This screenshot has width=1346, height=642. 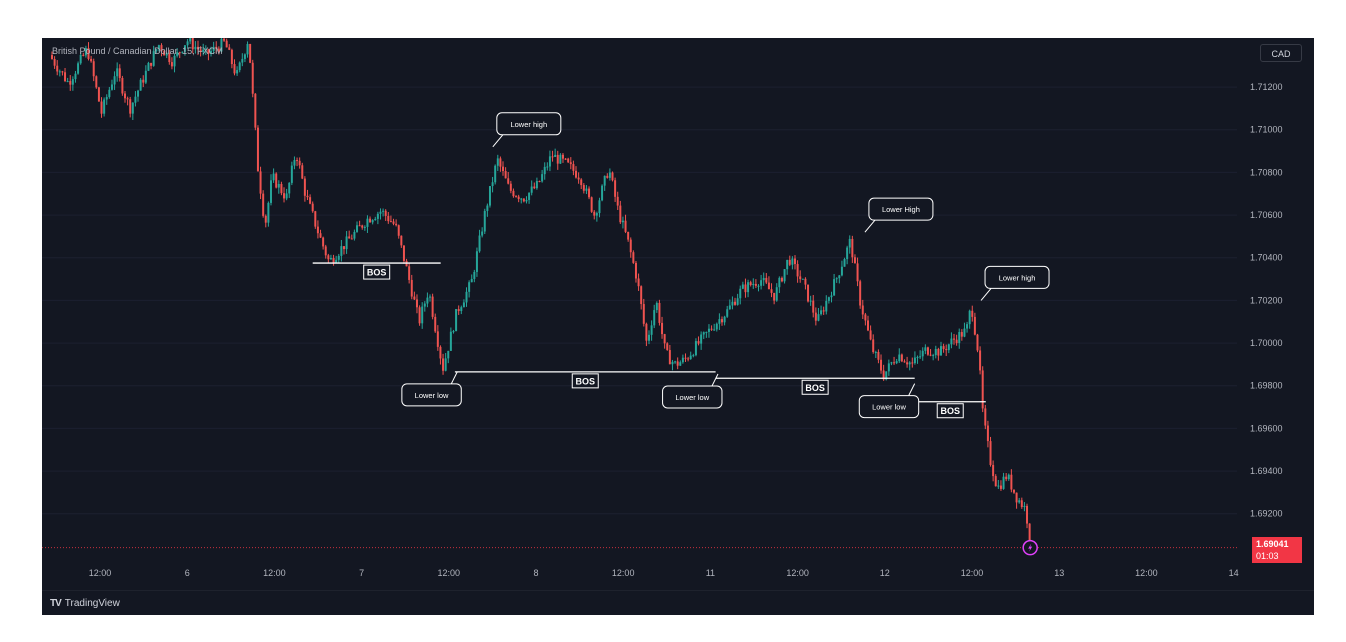 I want to click on currency-badge: CAD, so click(x=1281, y=53).